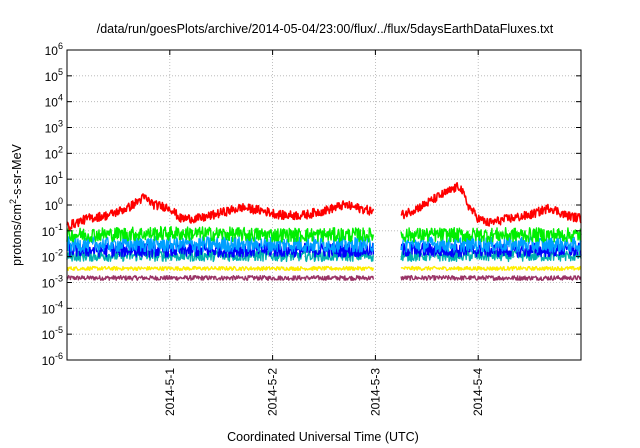 This screenshot has height=448, width=640. I want to click on y-axis-label-sup: 2, so click(13, 201).